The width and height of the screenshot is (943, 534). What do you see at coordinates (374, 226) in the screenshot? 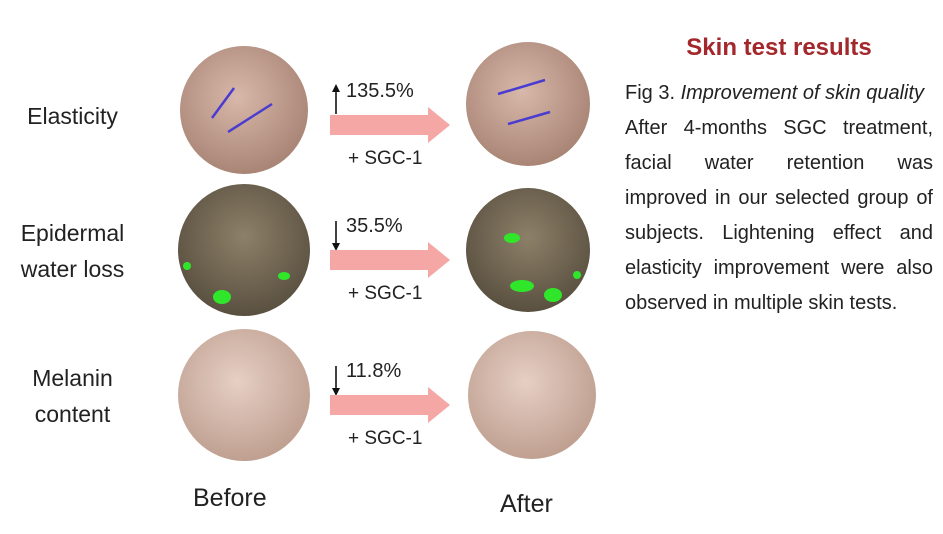
I see `change-value: 35.5%` at bounding box center [374, 226].